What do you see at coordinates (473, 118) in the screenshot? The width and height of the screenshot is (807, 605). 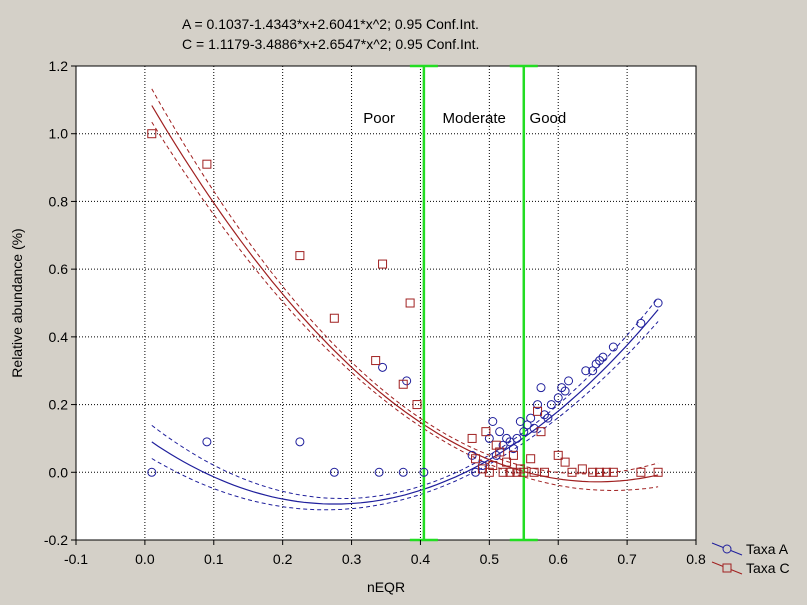 I see `zone-label: Moderate` at bounding box center [473, 118].